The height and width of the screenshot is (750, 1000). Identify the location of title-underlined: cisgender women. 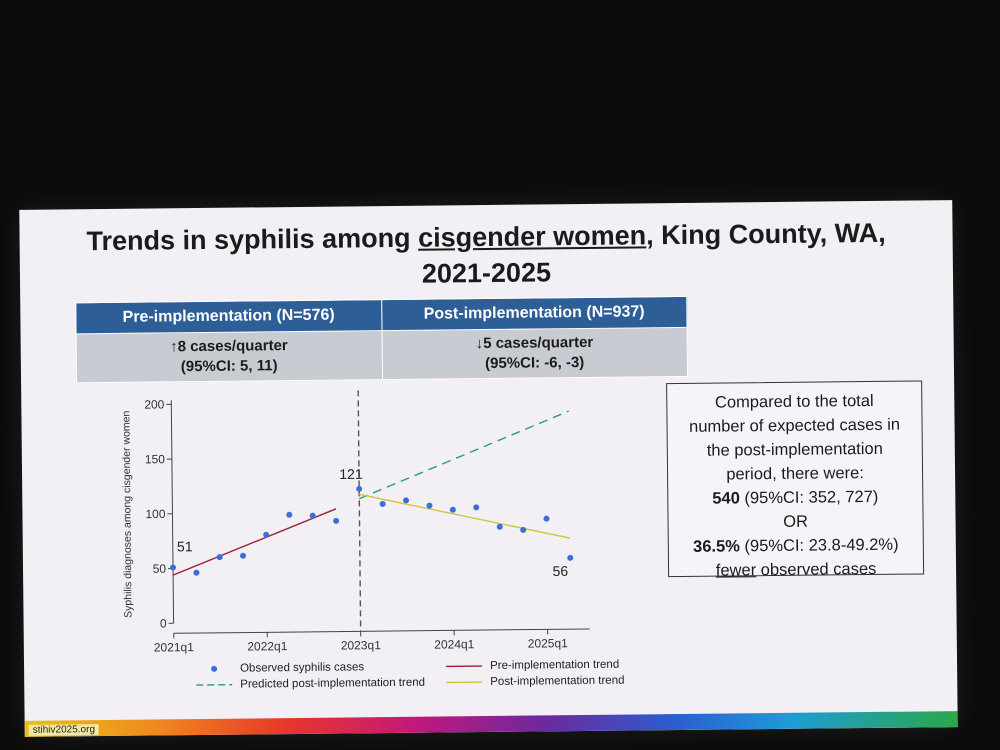
(532, 236).